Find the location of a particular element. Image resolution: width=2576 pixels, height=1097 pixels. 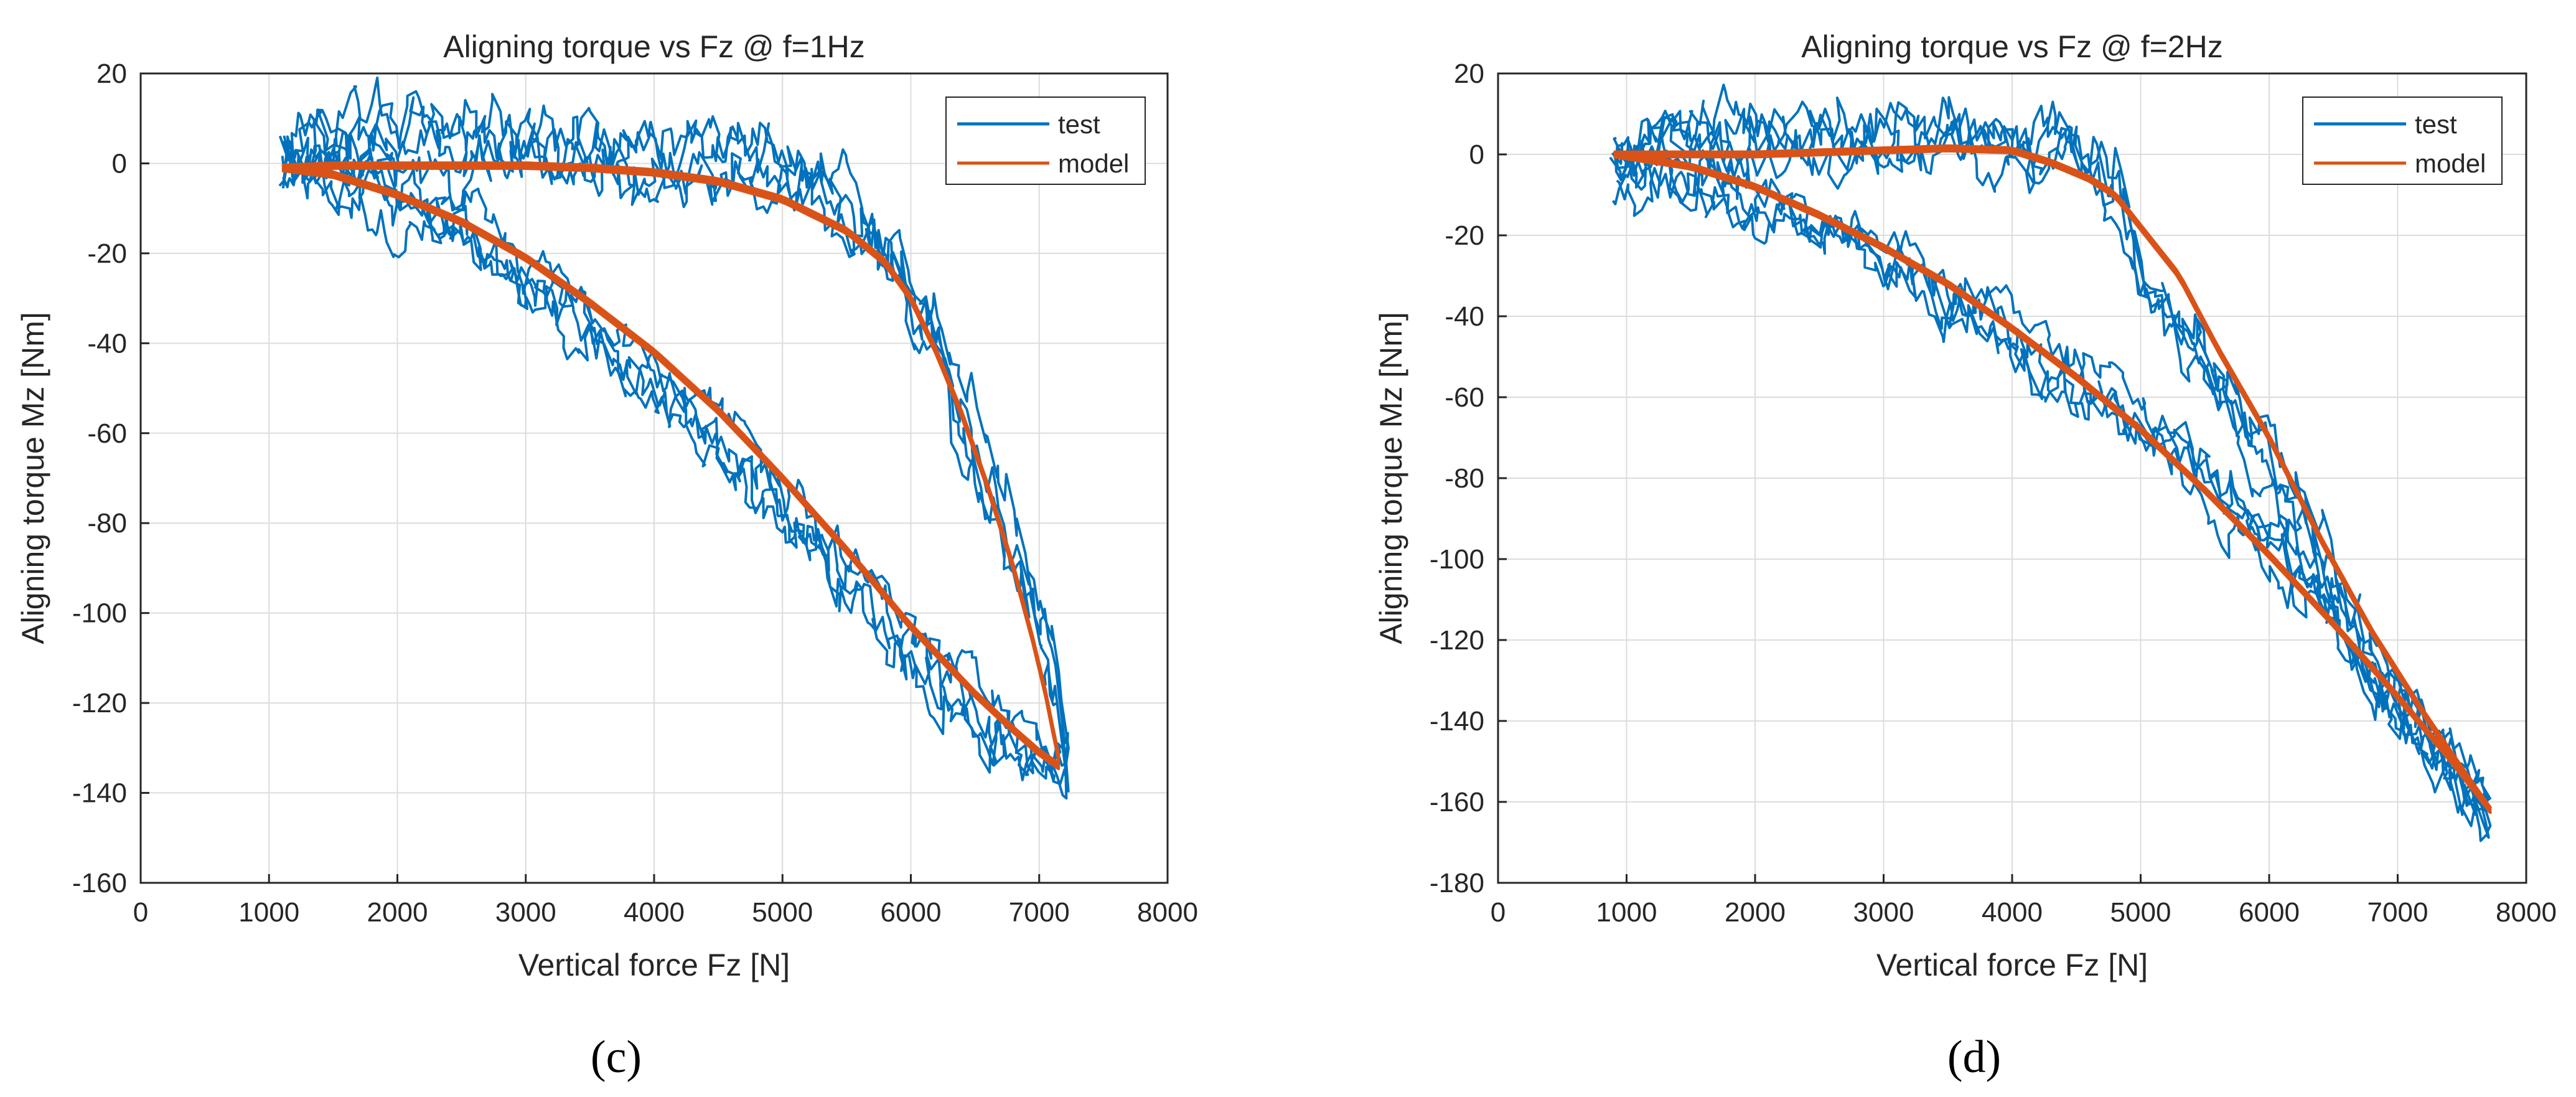

panel-label-d: (d) is located at coordinates (1974, 1057).